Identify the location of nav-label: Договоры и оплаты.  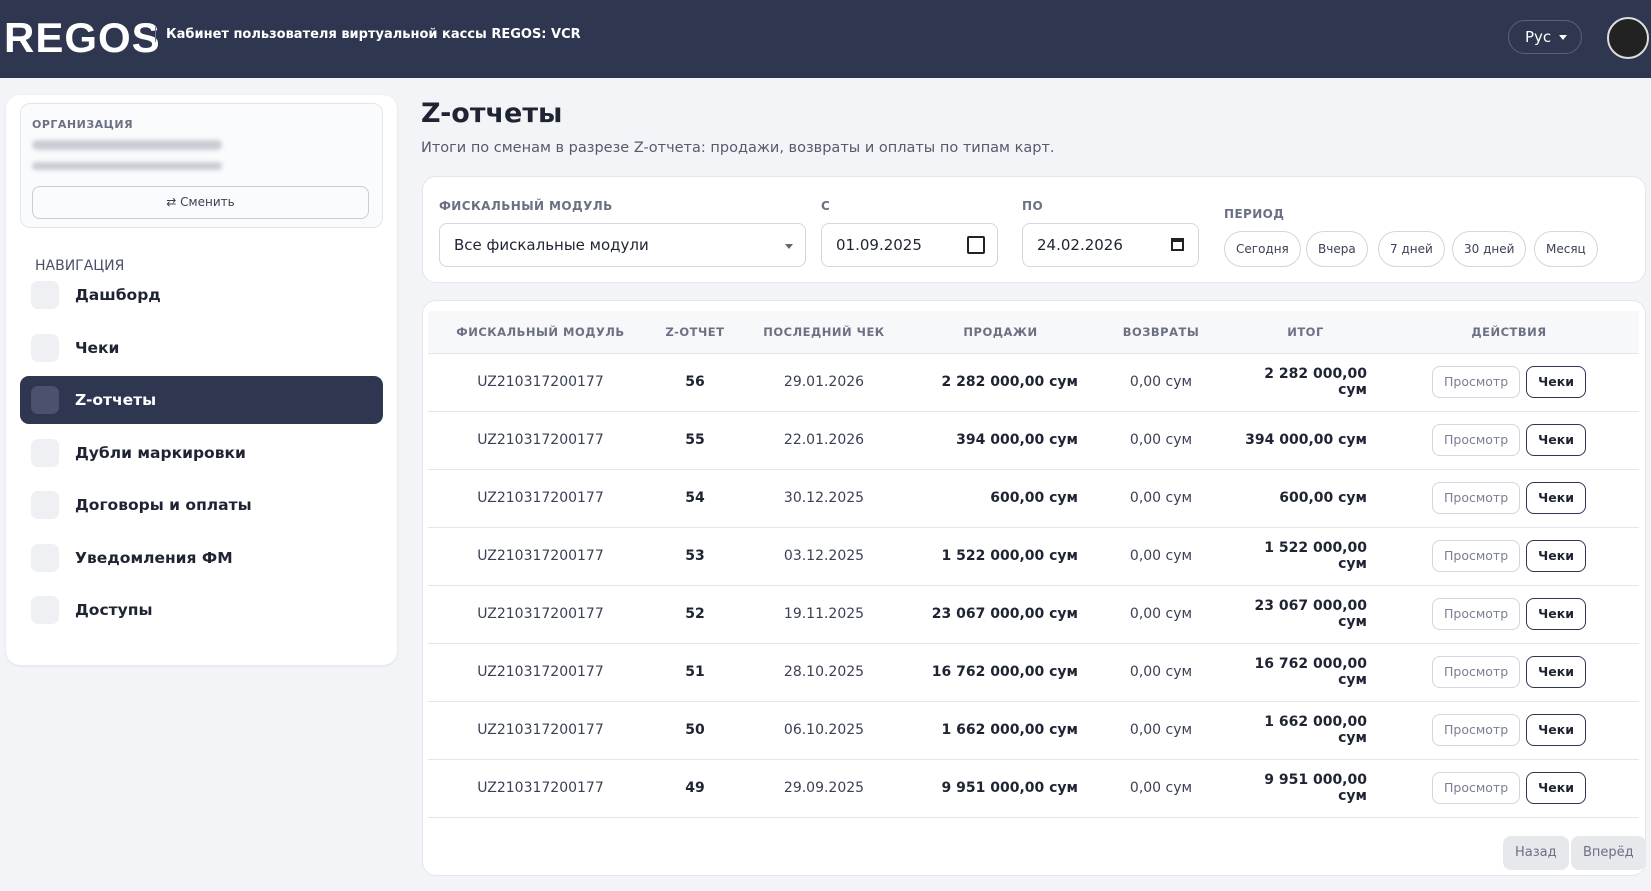
(163, 505).